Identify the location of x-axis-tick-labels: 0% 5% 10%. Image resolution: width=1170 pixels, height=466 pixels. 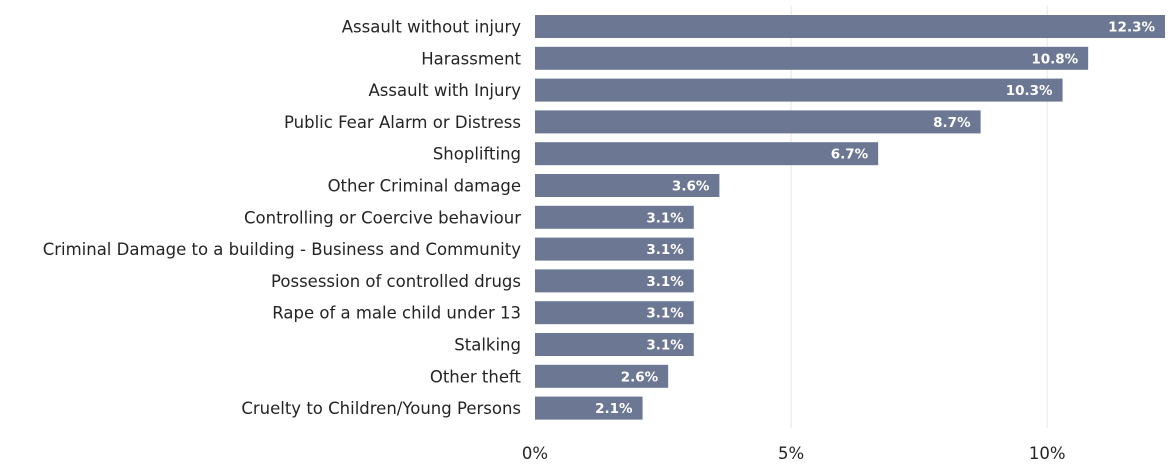
(794, 453).